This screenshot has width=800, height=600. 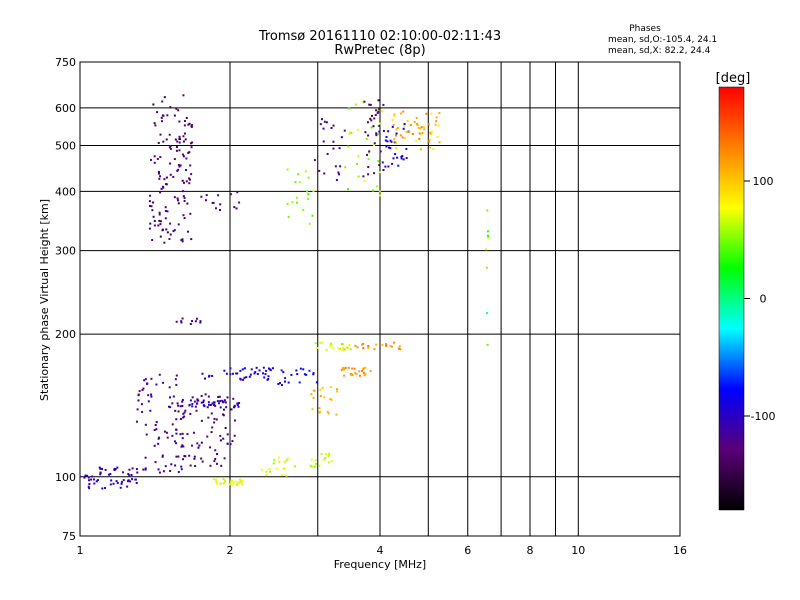 What do you see at coordinates (759, 299) in the screenshot?
I see `colorbar-ticks: 100 0 -100` at bounding box center [759, 299].